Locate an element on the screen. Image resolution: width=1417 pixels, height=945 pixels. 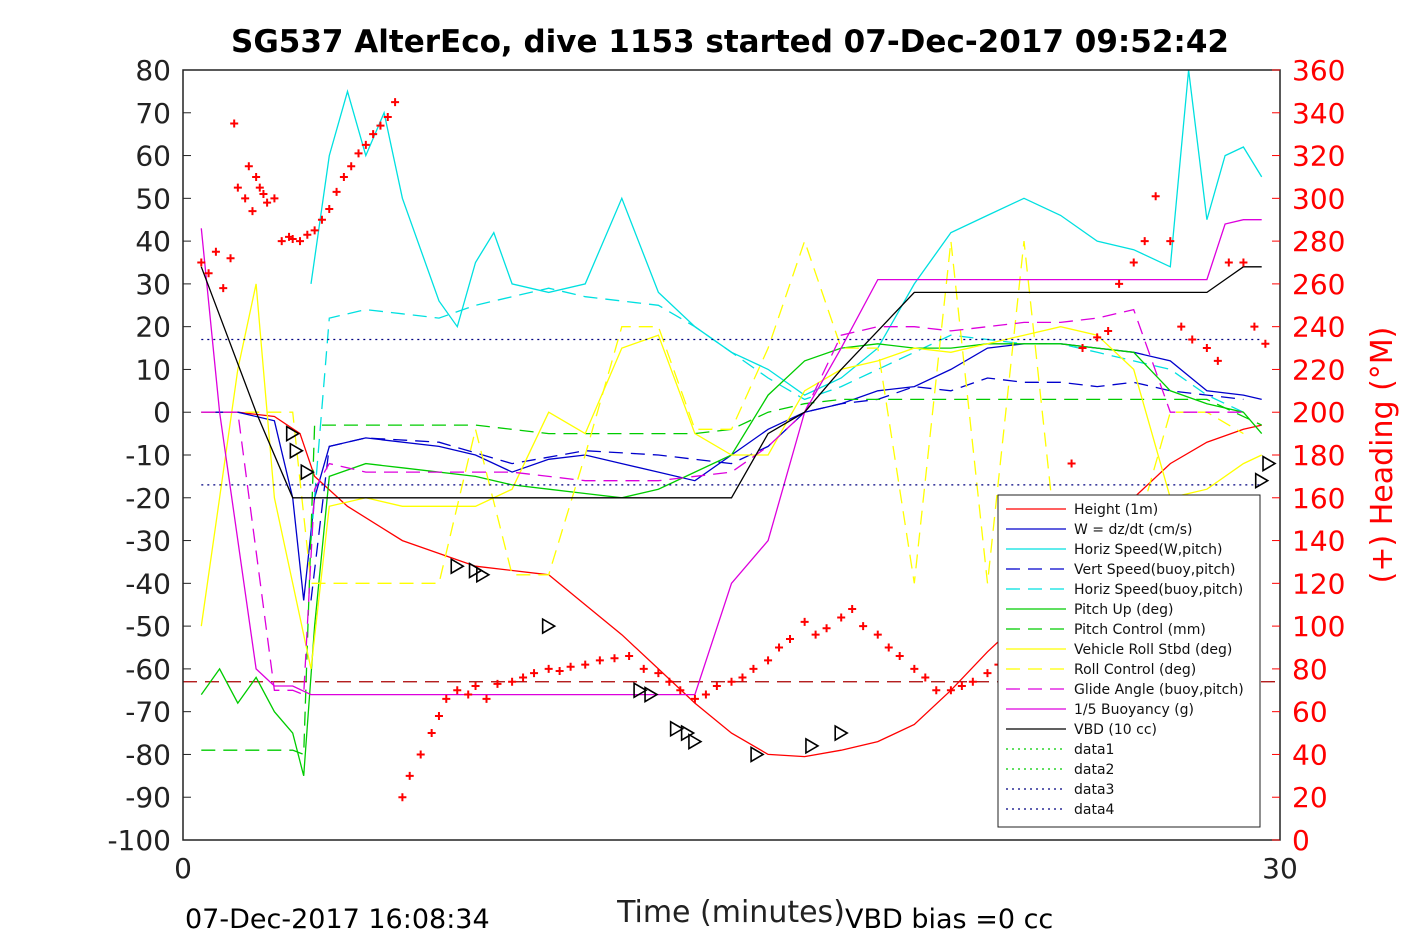
y-left-tick-label: -100 is located at coordinates (139, 840).